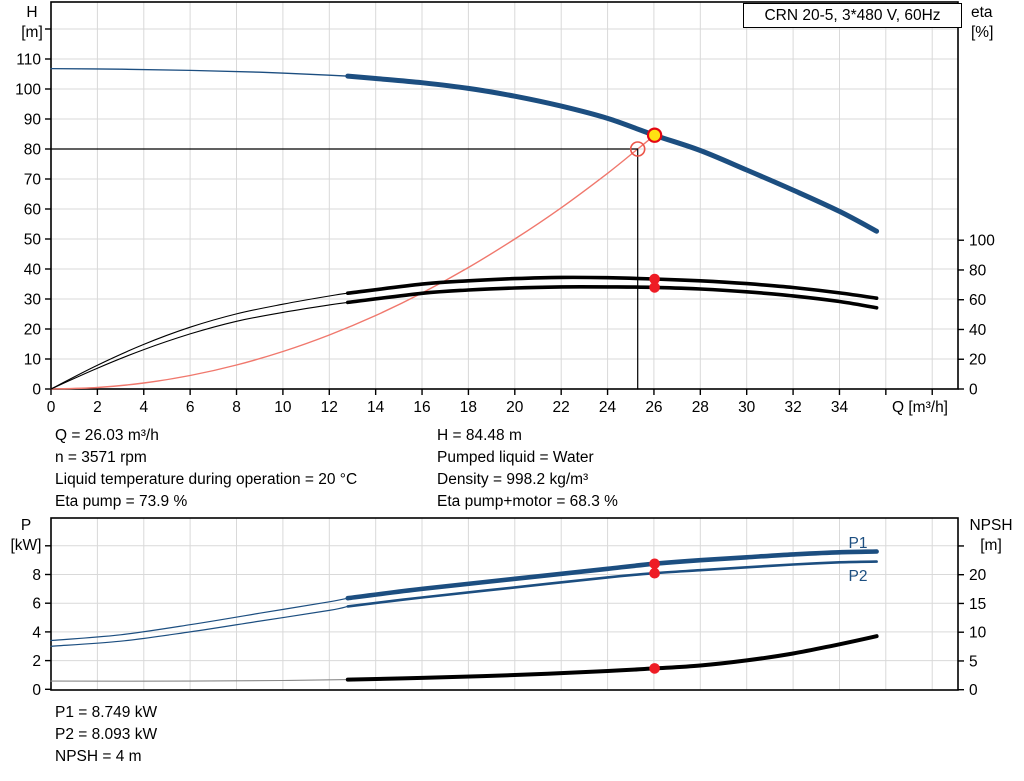 The width and height of the screenshot is (1024, 781). What do you see at coordinates (700, 407) in the screenshot?
I see `tick-label: 28` at bounding box center [700, 407].